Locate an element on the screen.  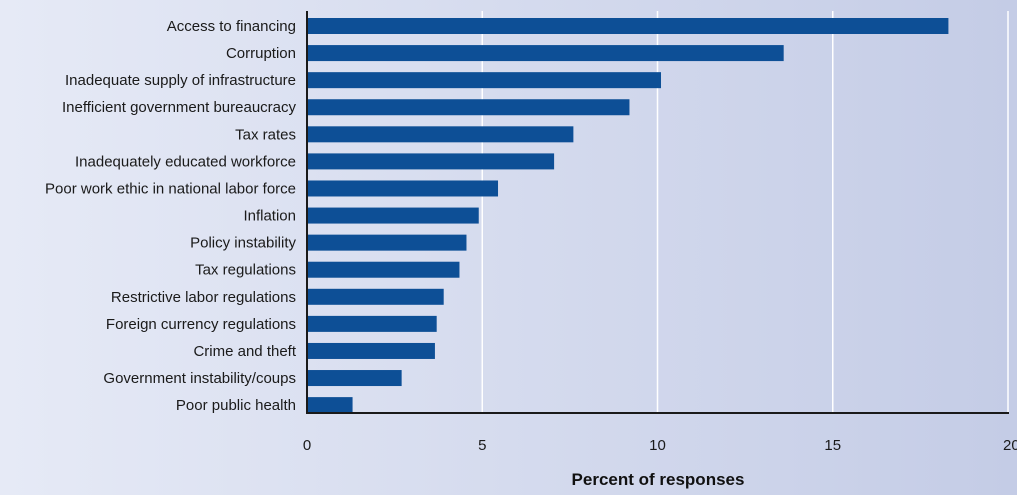
x-tick-label-2: 10 is located at coordinates (657, 445).